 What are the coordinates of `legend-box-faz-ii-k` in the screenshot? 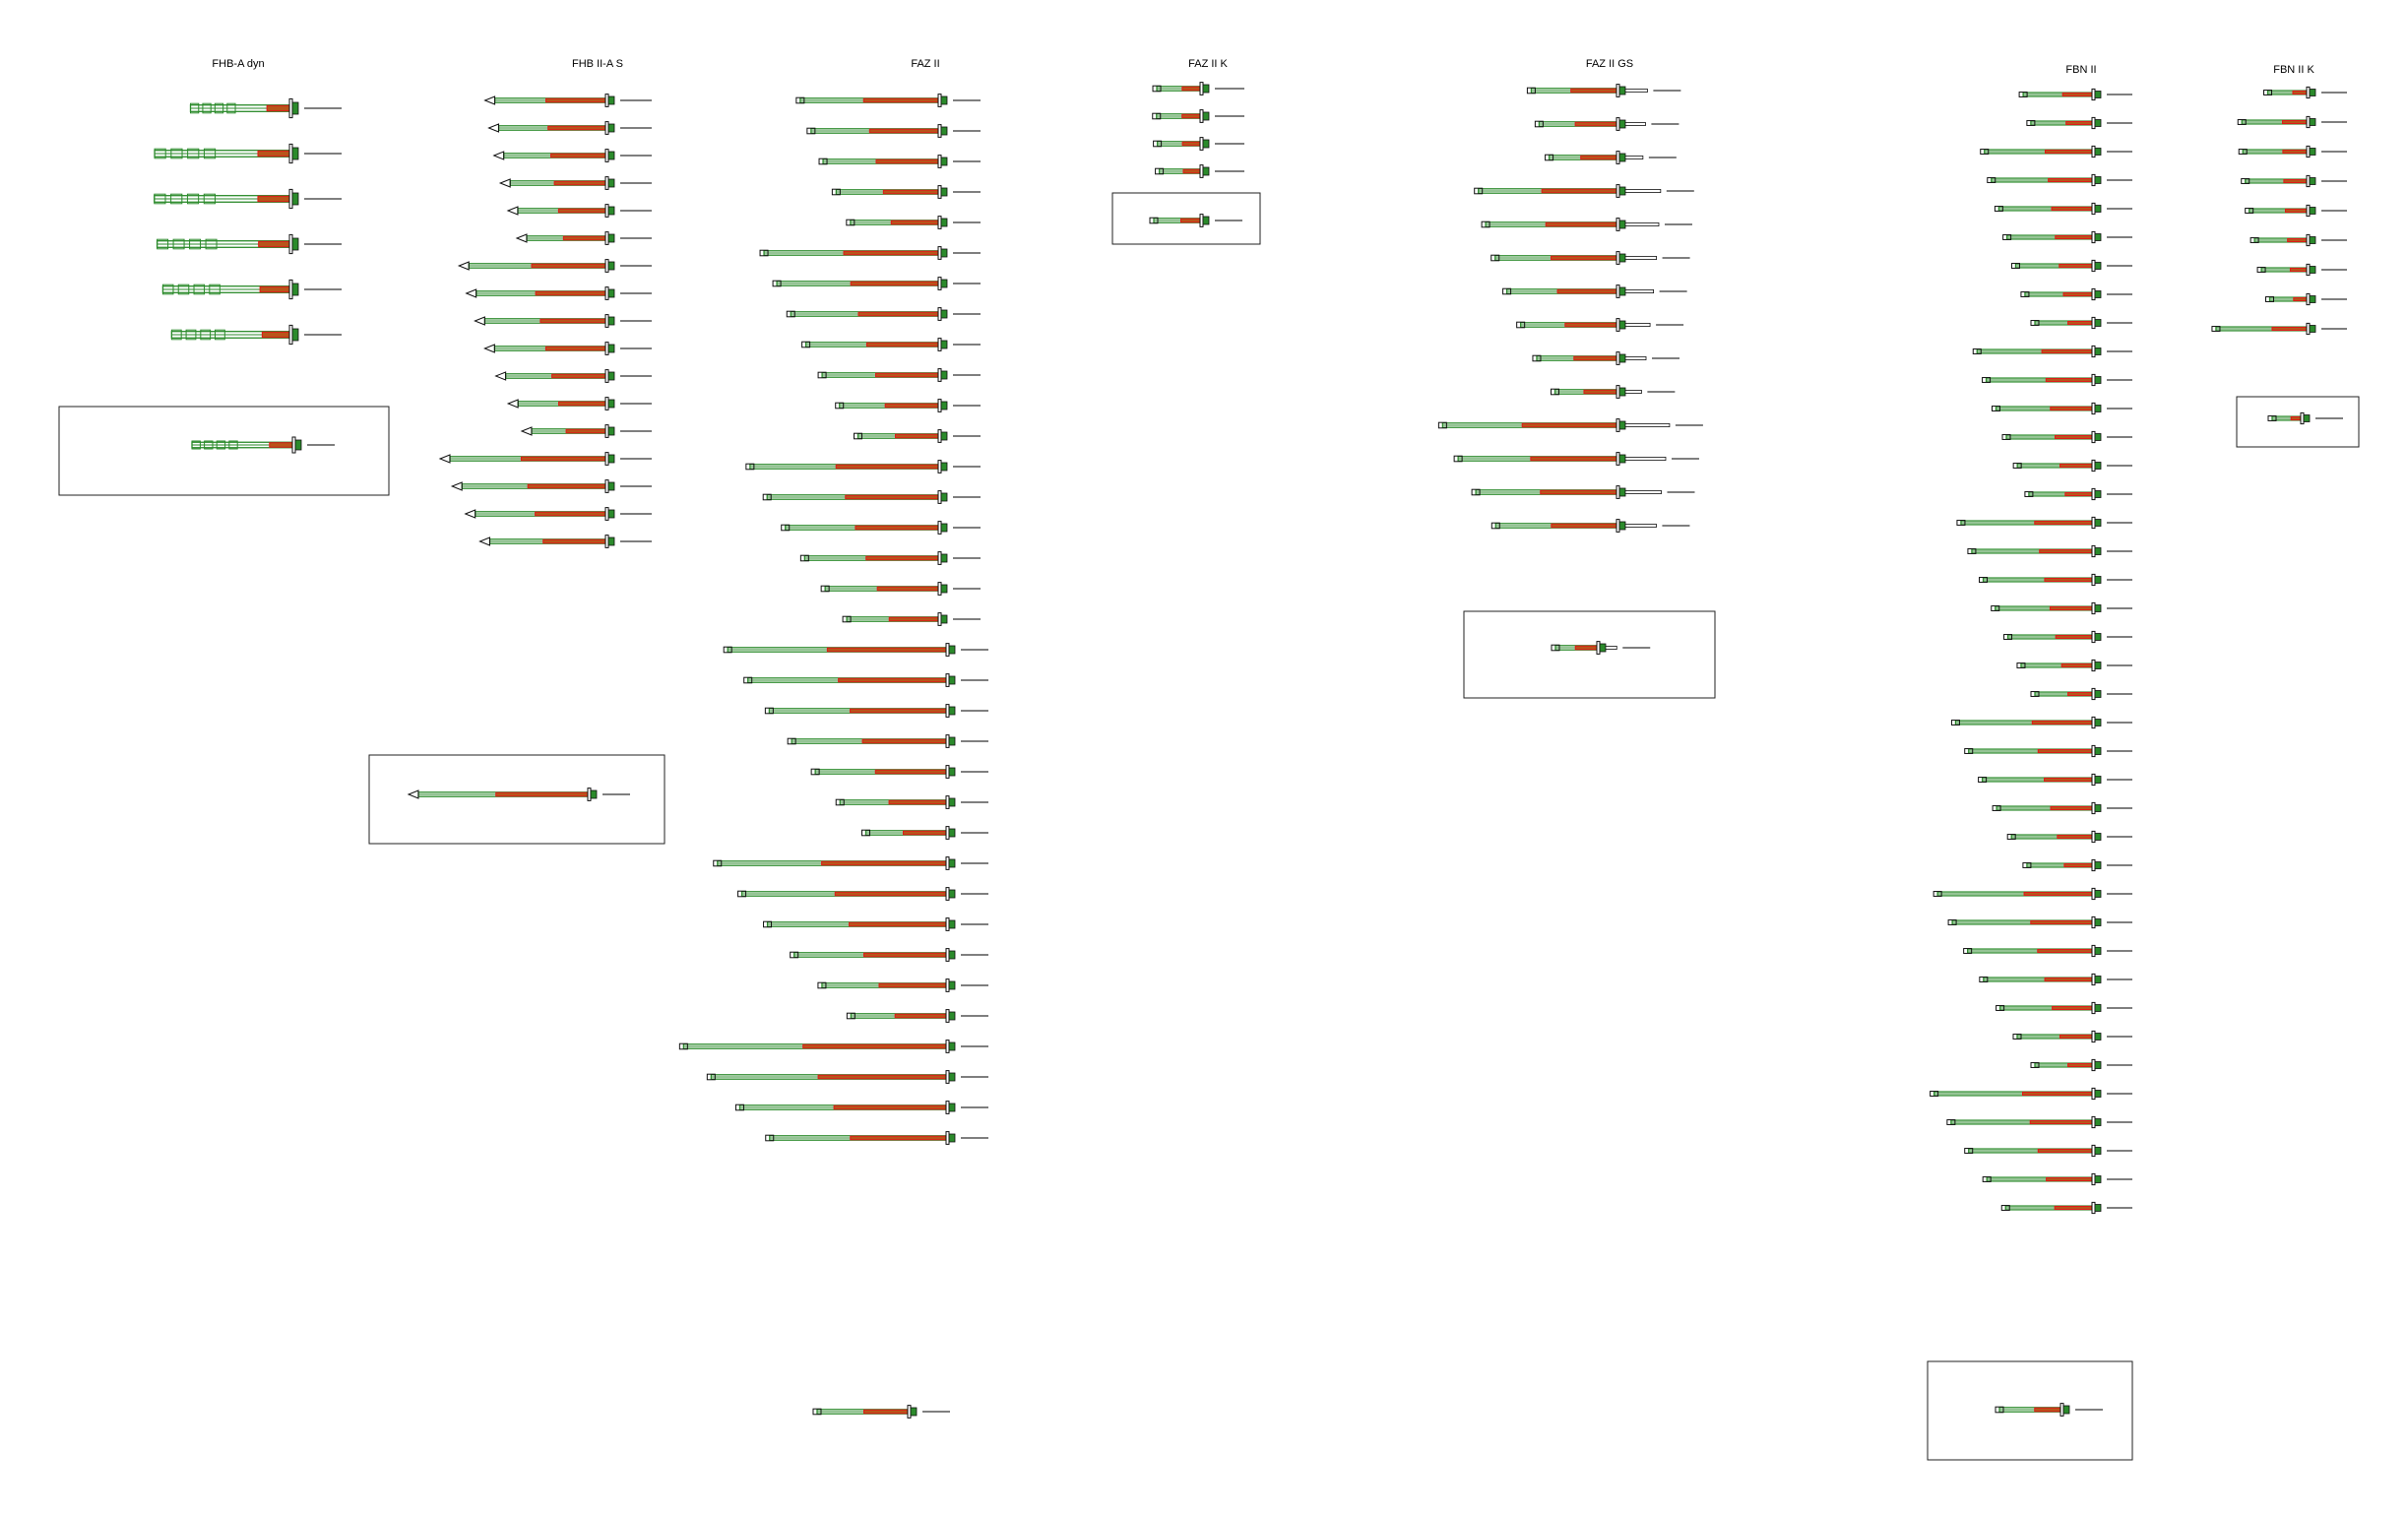 It's located at (1186, 219).